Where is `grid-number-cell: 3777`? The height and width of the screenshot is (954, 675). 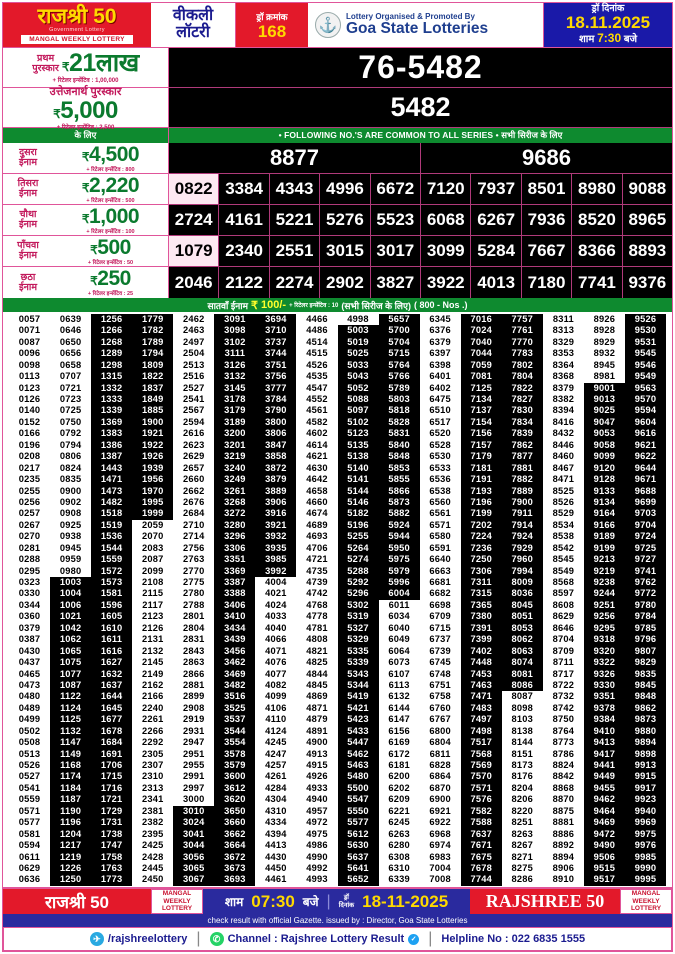 grid-number-cell: 3777 is located at coordinates (276, 388).